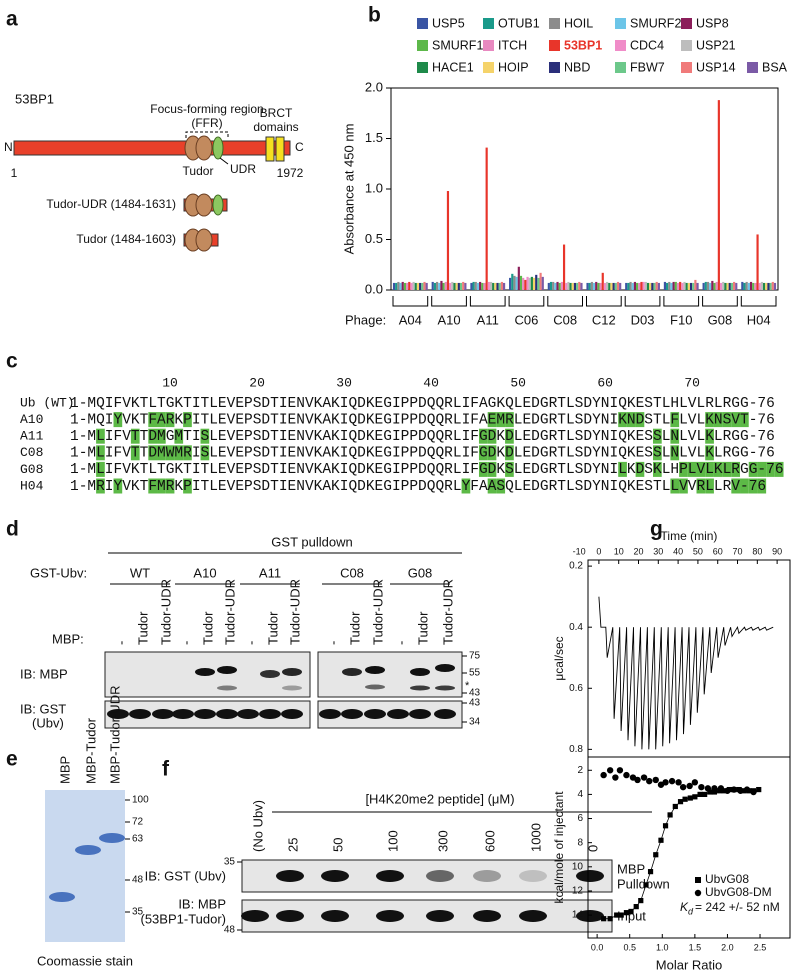 The image size is (800, 973). Describe the element at coordinates (605, 382) in the screenshot. I see `ruler-number: 60` at that location.